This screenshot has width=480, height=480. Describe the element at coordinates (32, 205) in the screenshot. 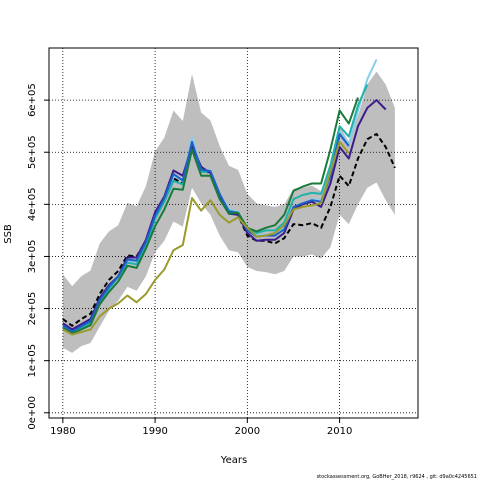

I see `y-tick-label: 4e+05` at that location.